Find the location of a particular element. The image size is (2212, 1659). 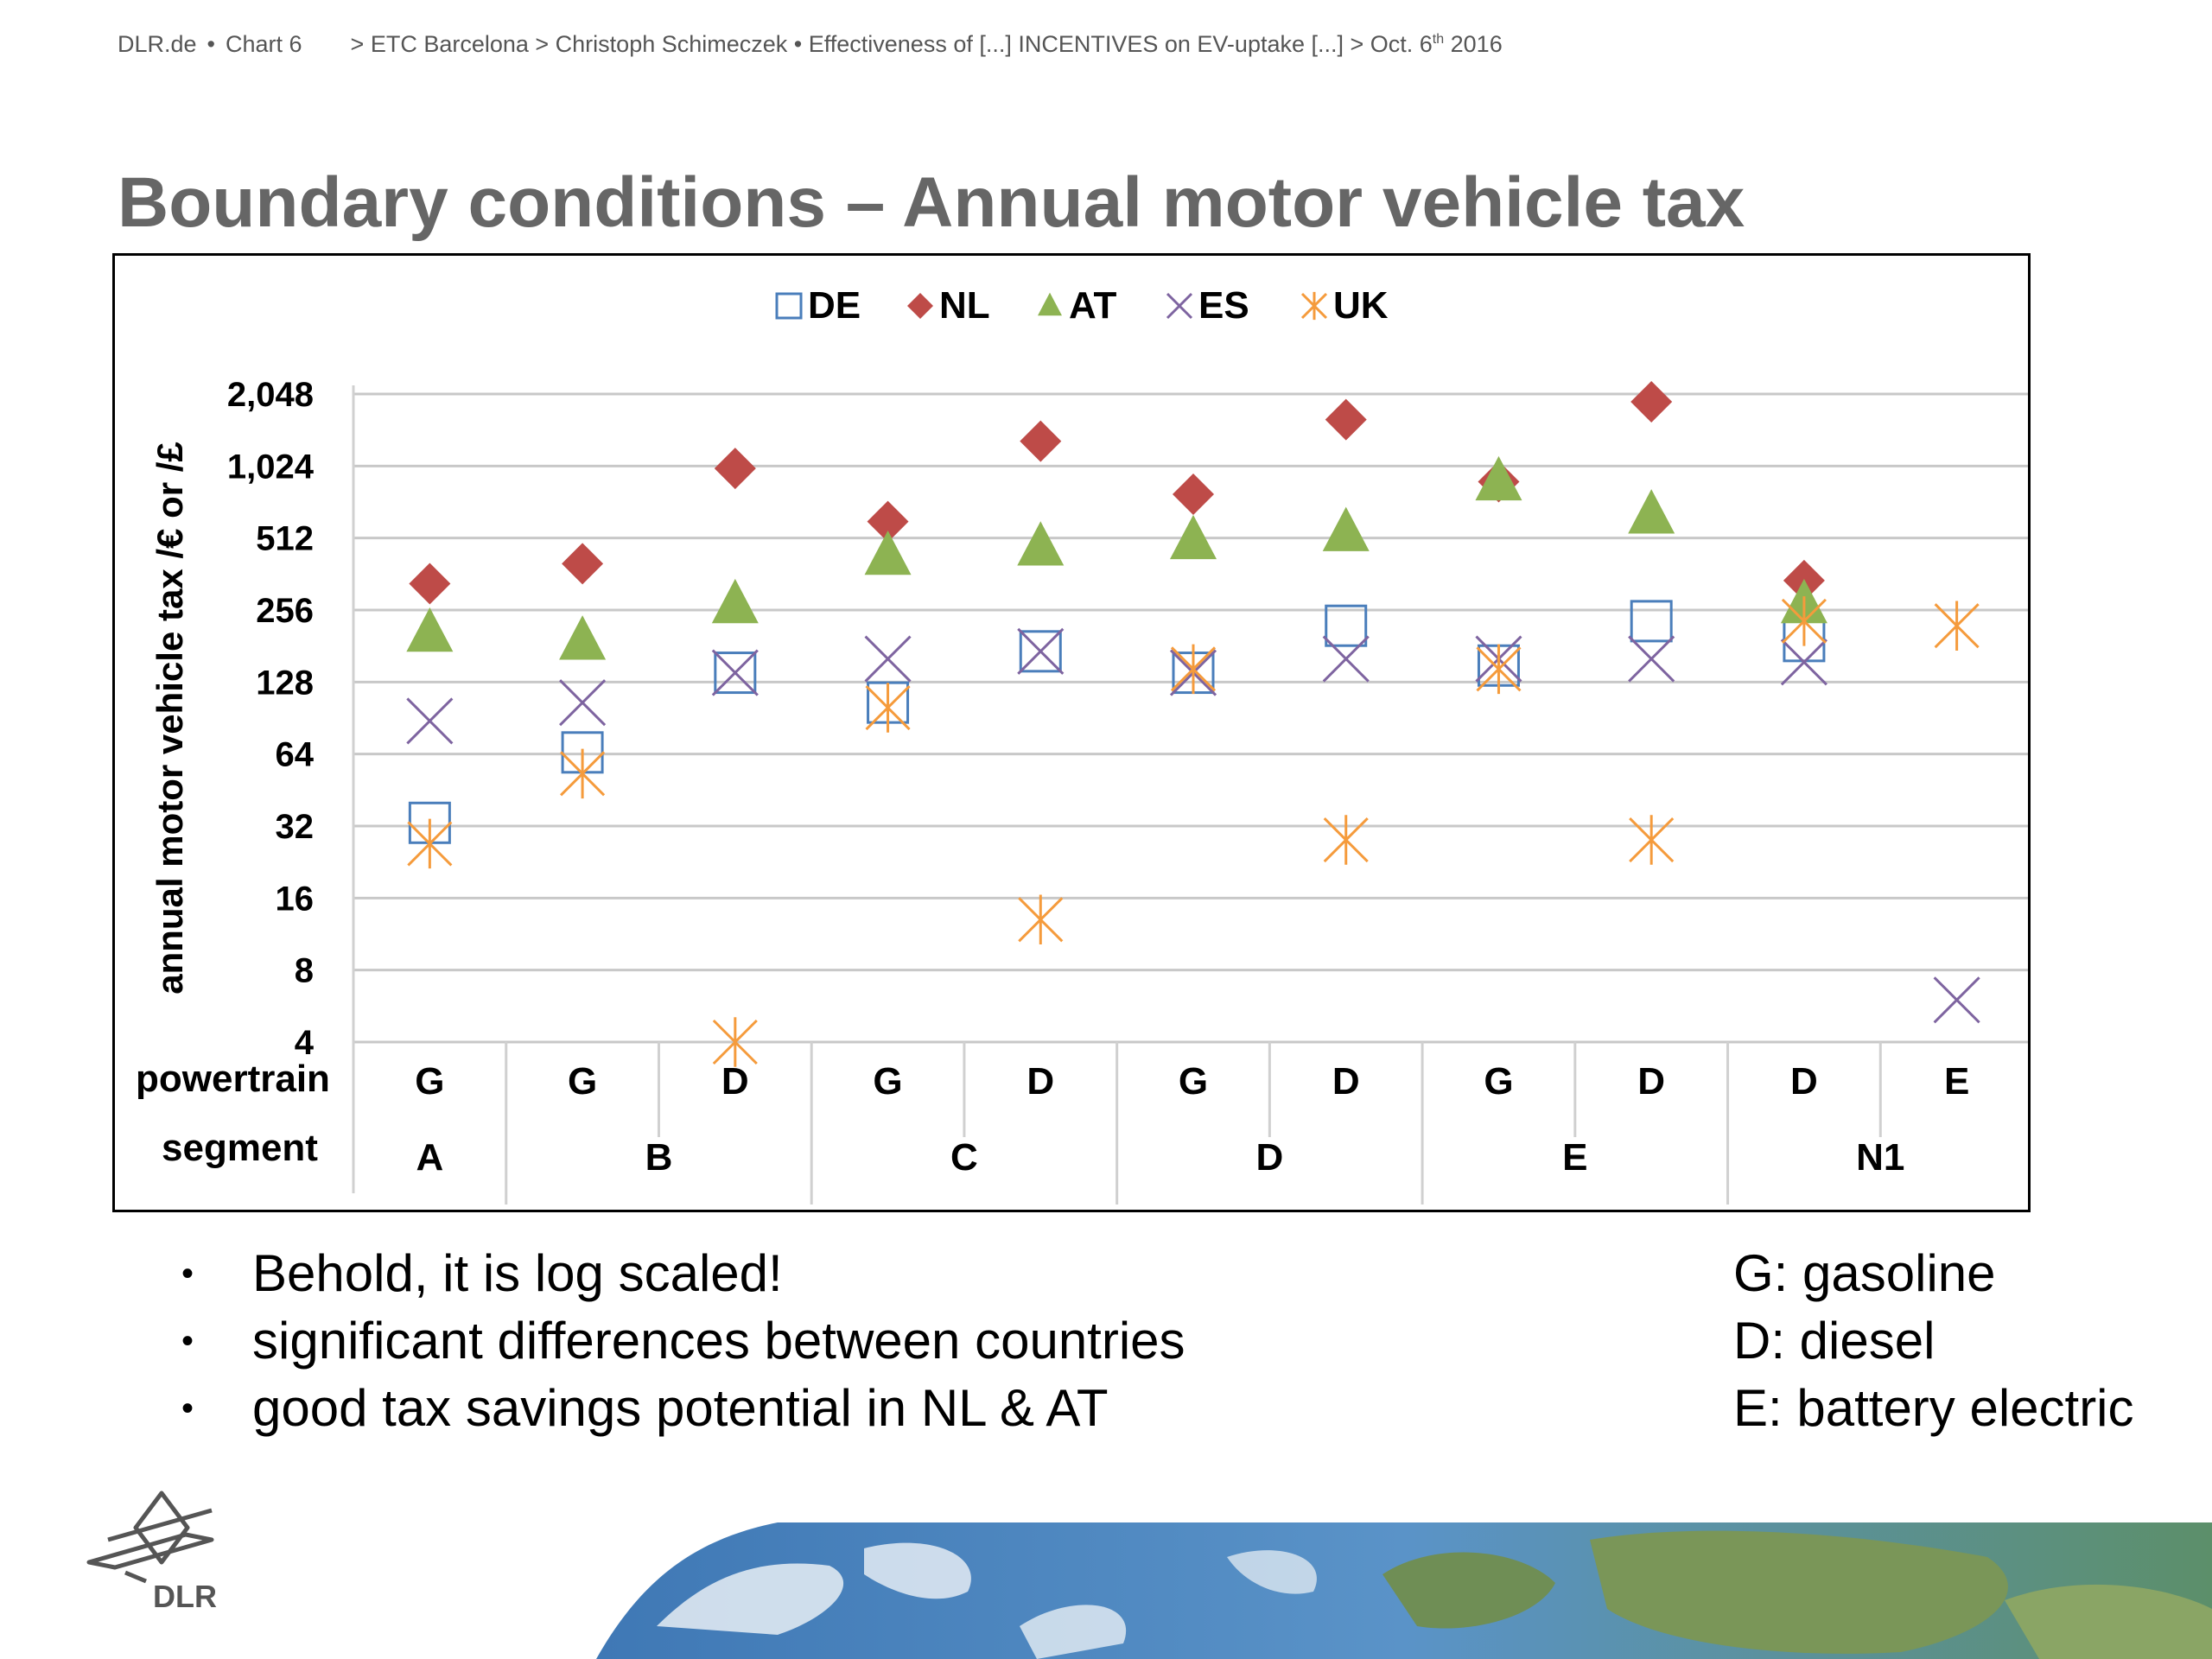

legend-label-es: ES is located at coordinates (1223, 305).